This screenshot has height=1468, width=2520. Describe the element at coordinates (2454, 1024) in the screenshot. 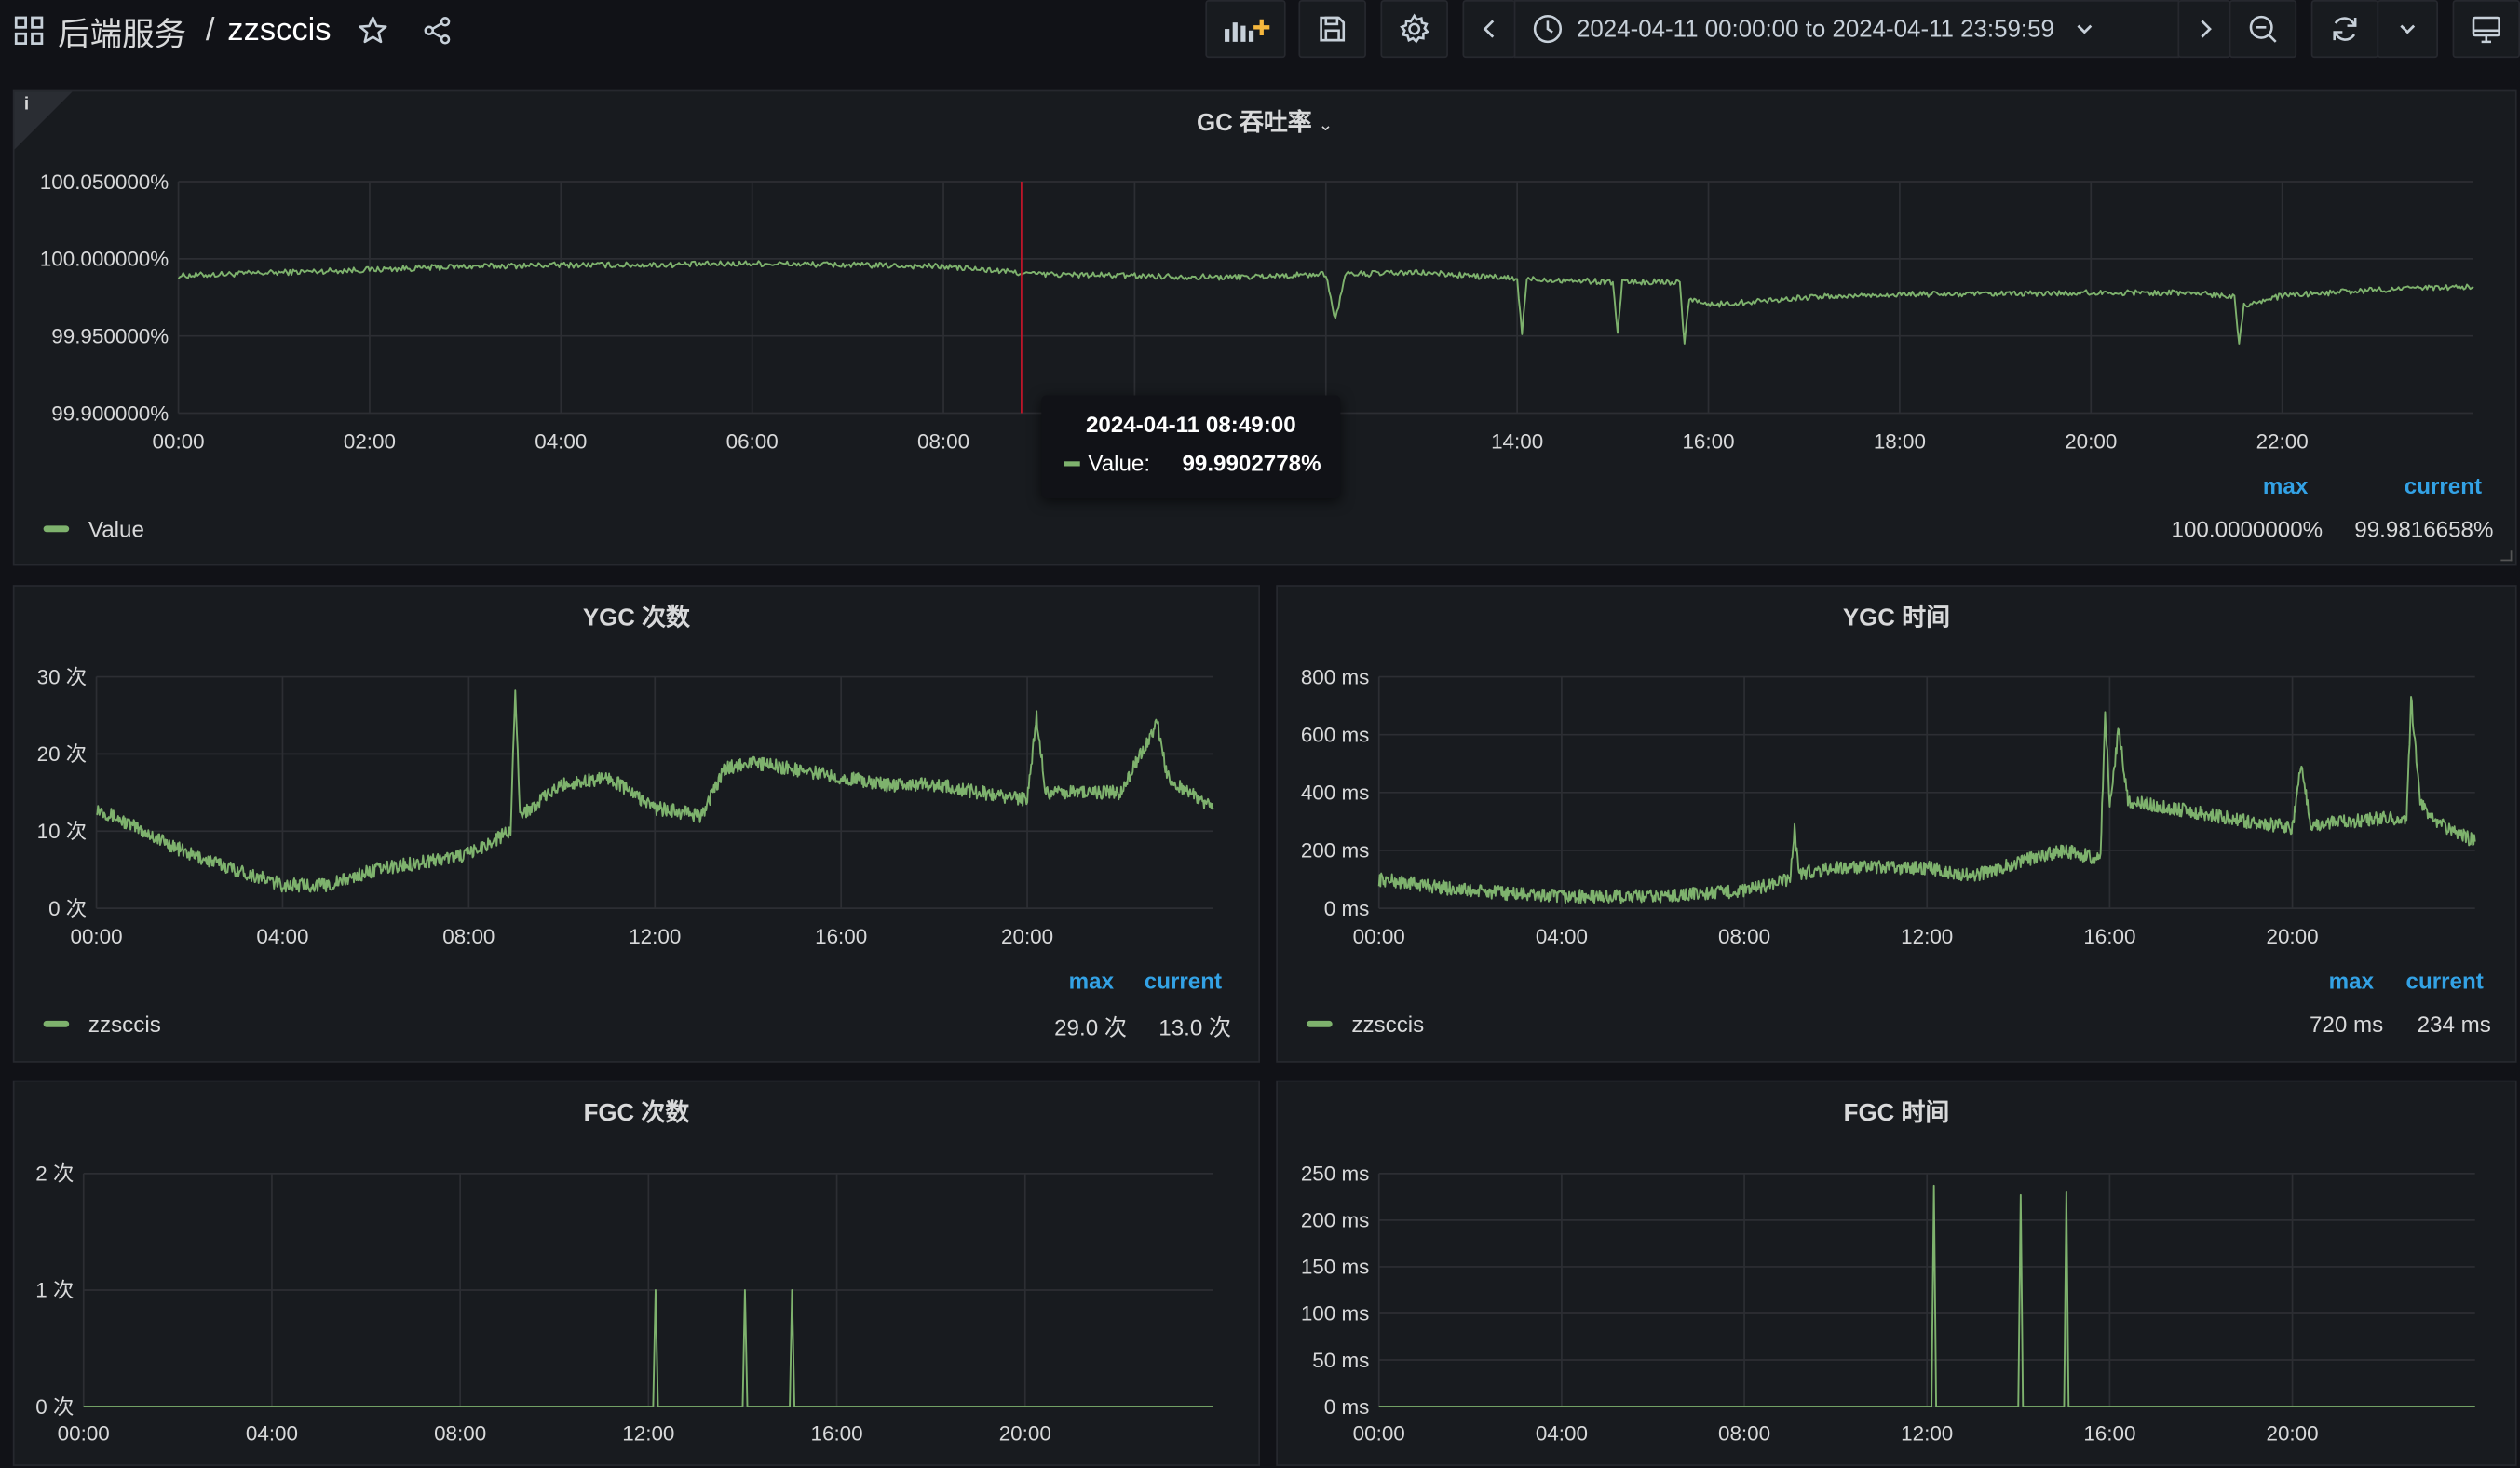

I see `legend-value-current: 234 ms` at that location.